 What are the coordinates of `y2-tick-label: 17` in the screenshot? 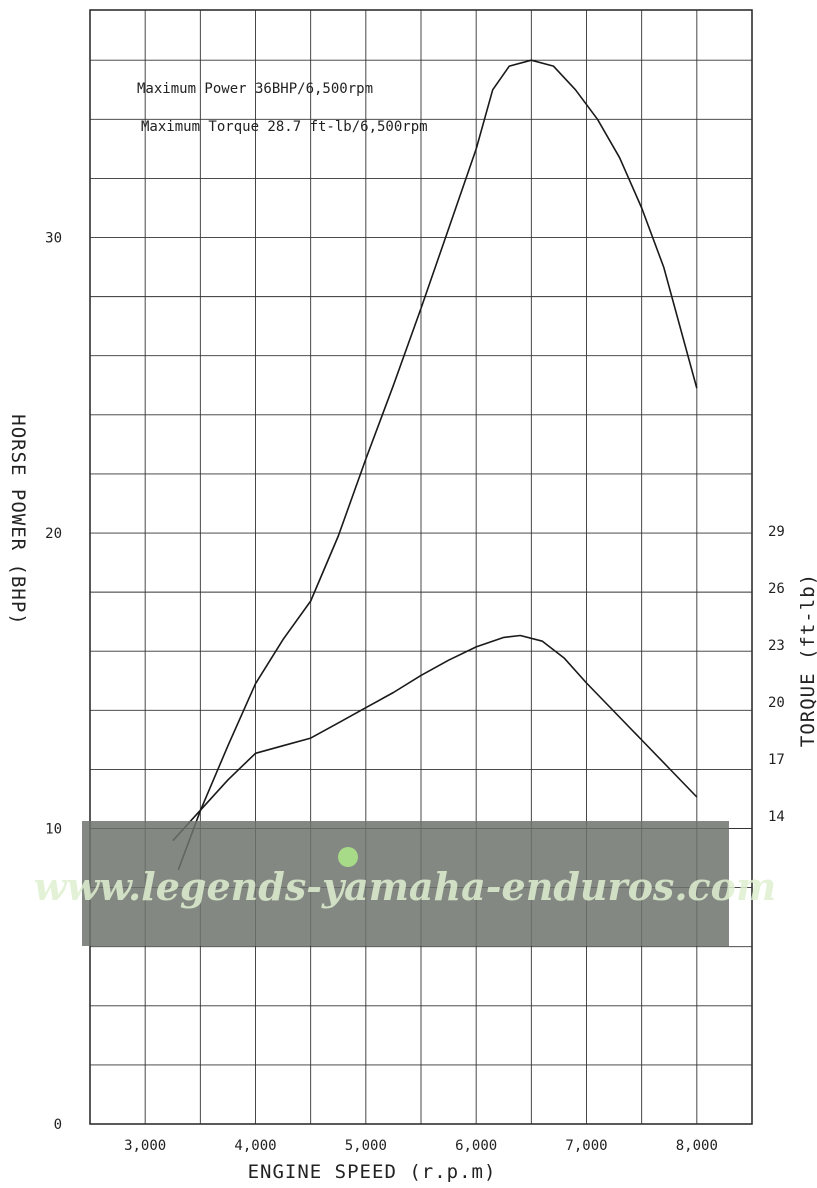 It's located at (776, 760).